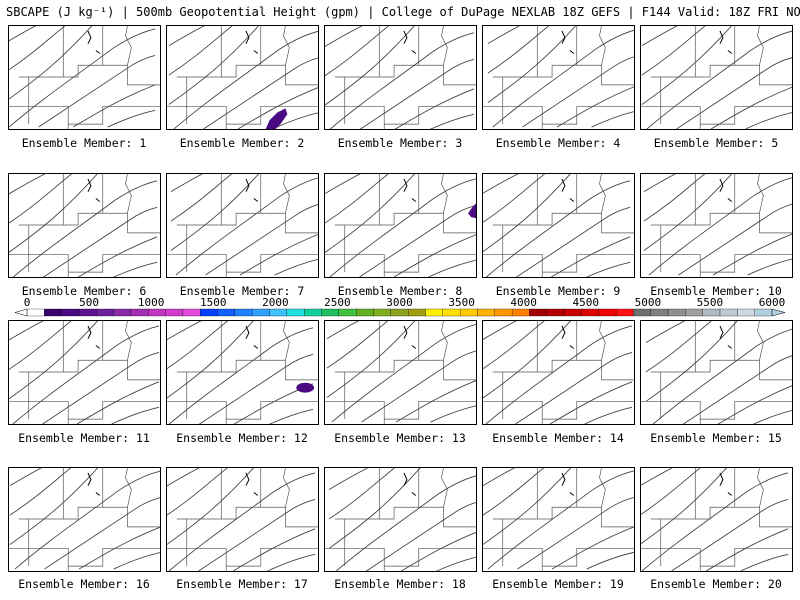 This screenshot has height=600, width=800. What do you see at coordinates (242, 143) in the screenshot?
I see `member-caption: Ensemble Member: 2` at bounding box center [242, 143].